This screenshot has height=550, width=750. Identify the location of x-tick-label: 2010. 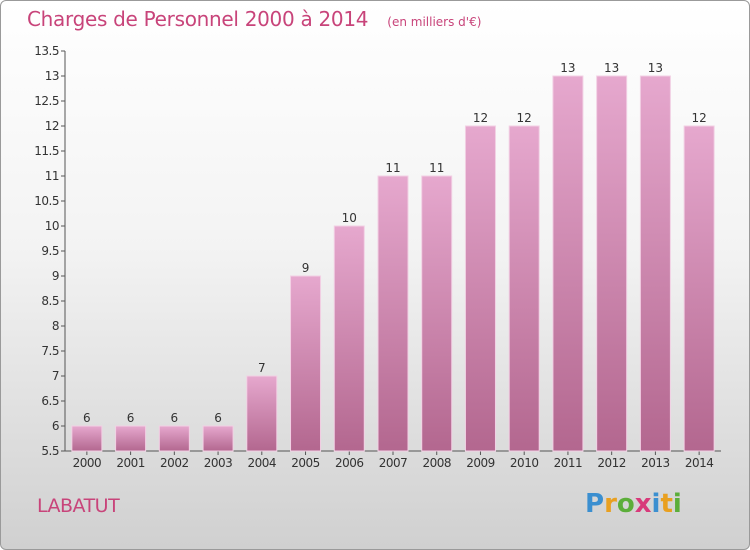
(524, 463).